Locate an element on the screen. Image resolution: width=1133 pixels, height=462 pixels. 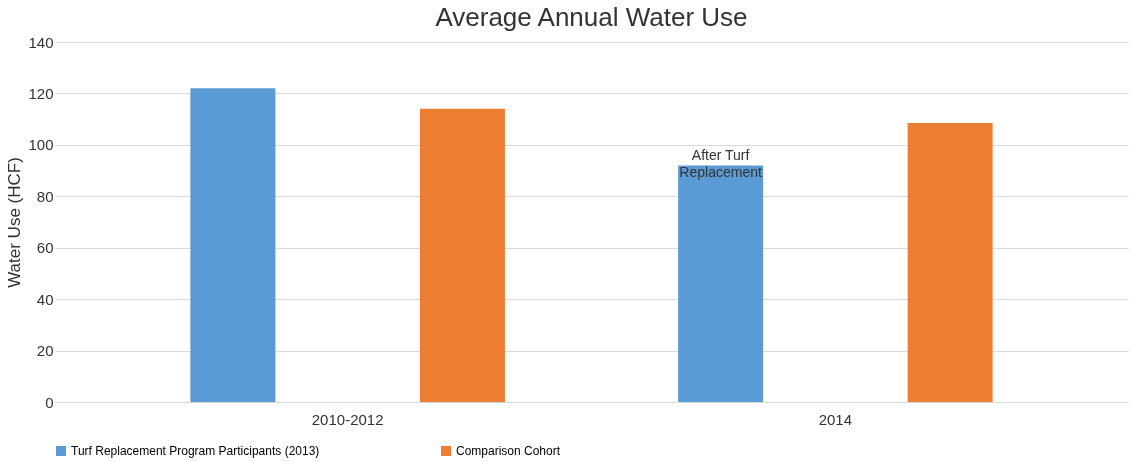
chart-title: Average Annual Water Use is located at coordinates (591, 17).